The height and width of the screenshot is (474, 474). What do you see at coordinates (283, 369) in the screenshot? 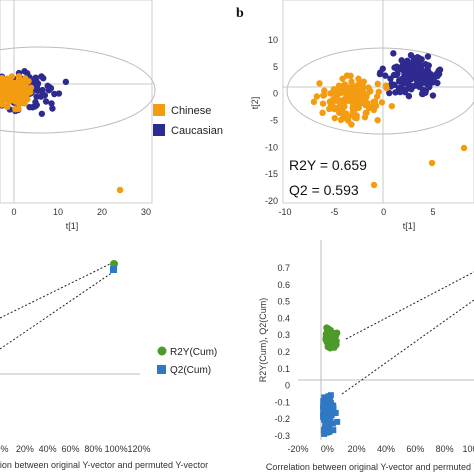
I see `y-tick-label-d: 0.1` at bounding box center [283, 369].